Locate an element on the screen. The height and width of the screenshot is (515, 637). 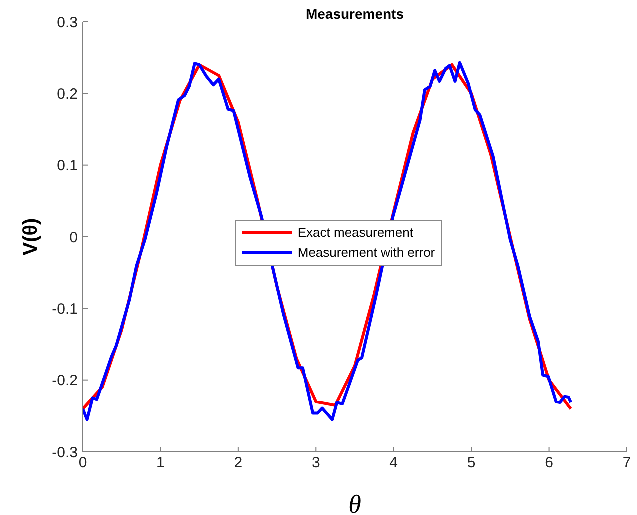
chart-title: Measurements is located at coordinates (355, 14).